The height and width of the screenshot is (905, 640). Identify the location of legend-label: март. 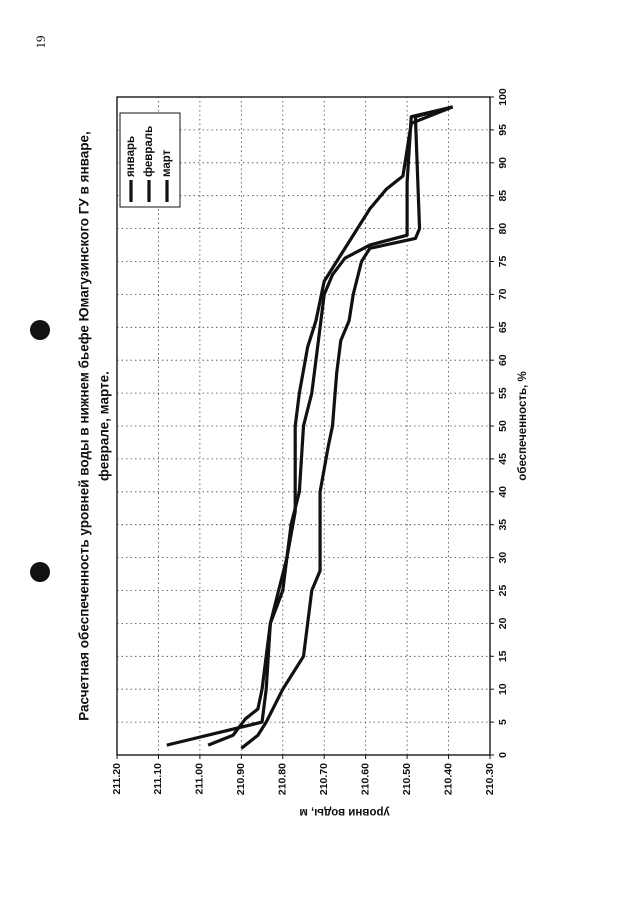
(167, 163).